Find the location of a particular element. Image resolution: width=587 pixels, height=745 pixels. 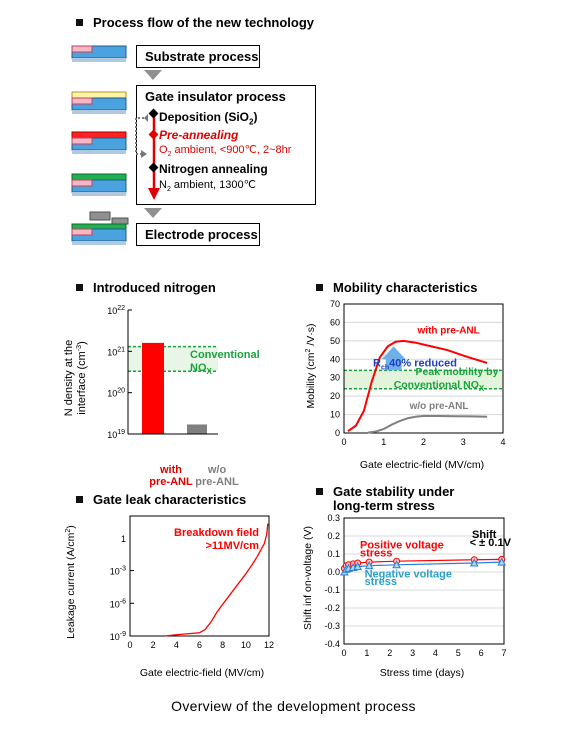

stability-y-axis-label: Shift inf on-voltage (V) is located at coordinates (308, 578).